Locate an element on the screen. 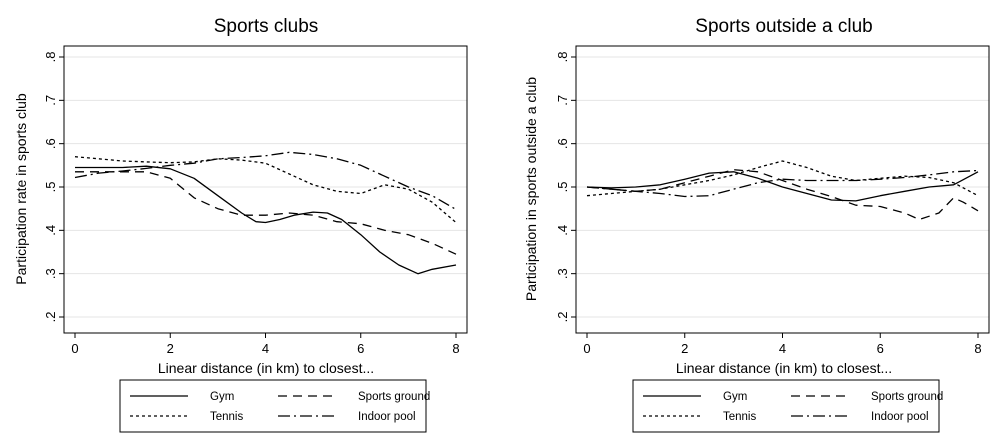  chart-title: Sports outside a club is located at coordinates (783, 26).